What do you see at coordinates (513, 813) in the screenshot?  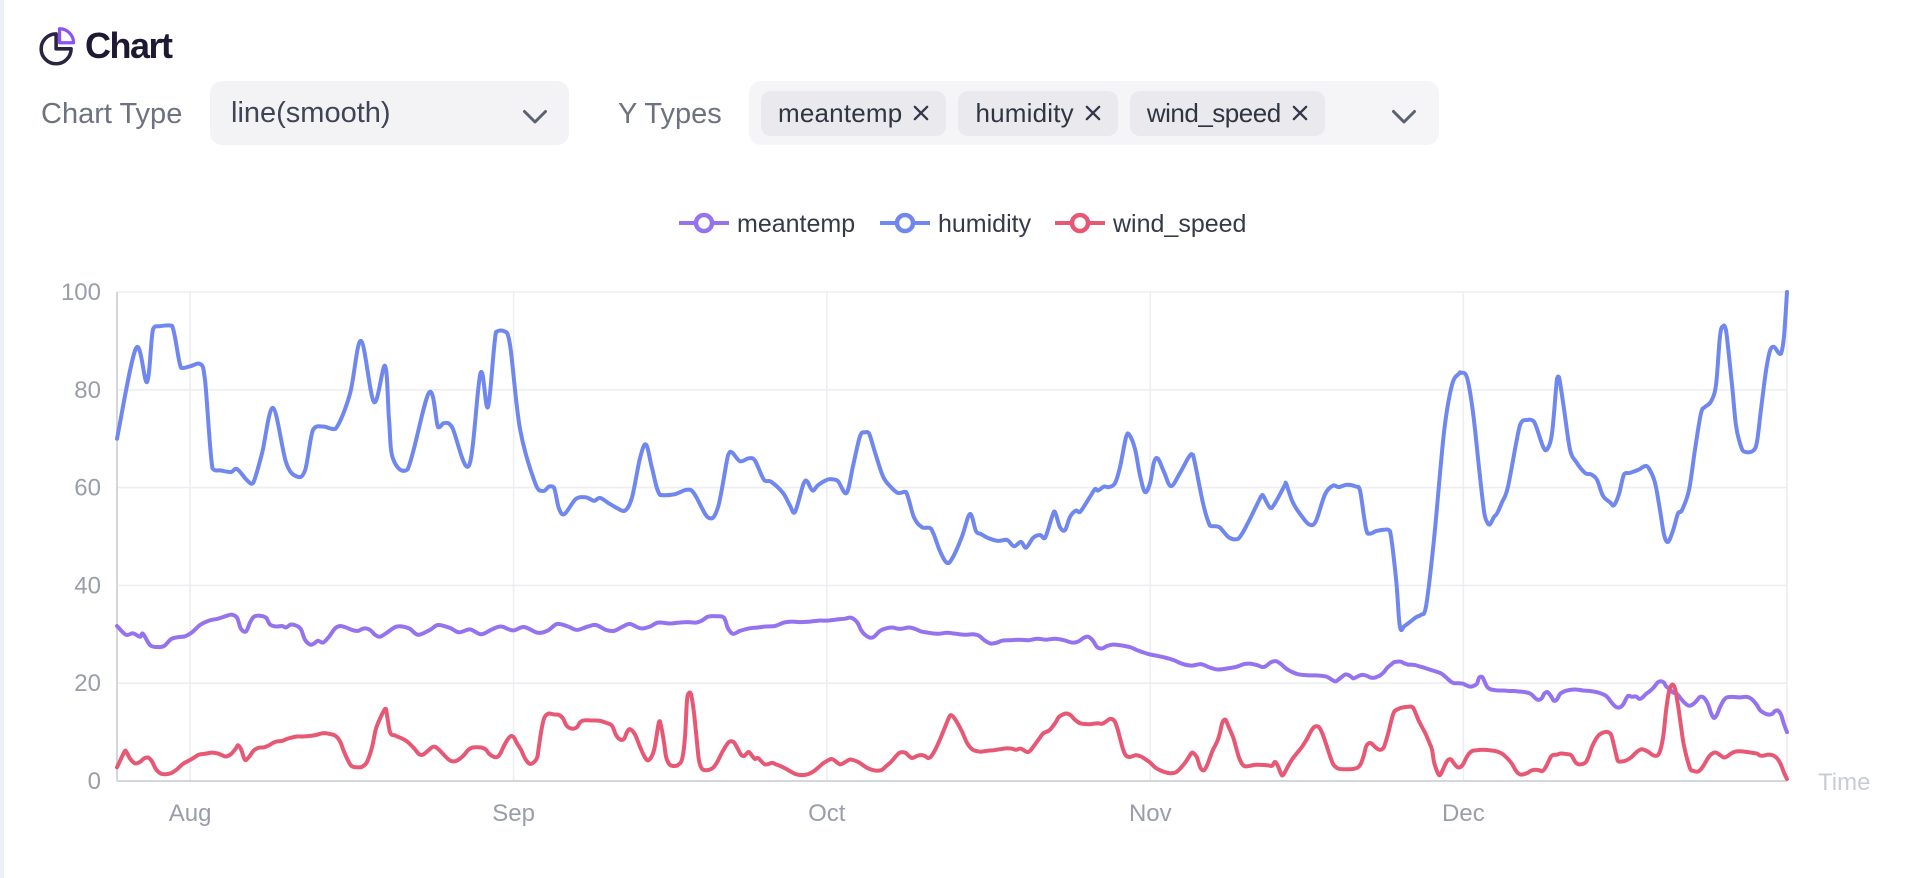 I see `svg-text: Sep` at bounding box center [513, 813].